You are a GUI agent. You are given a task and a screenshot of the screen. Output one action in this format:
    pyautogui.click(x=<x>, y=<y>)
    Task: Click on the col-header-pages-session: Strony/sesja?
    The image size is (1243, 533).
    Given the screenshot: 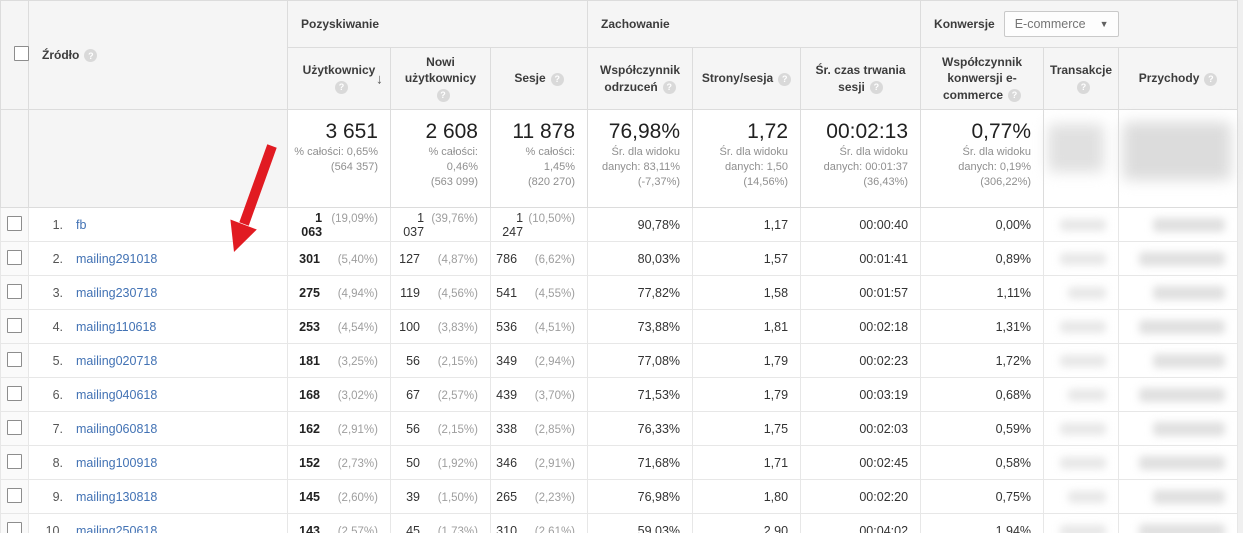 What is the action you would take?
    pyautogui.click(x=747, y=78)
    